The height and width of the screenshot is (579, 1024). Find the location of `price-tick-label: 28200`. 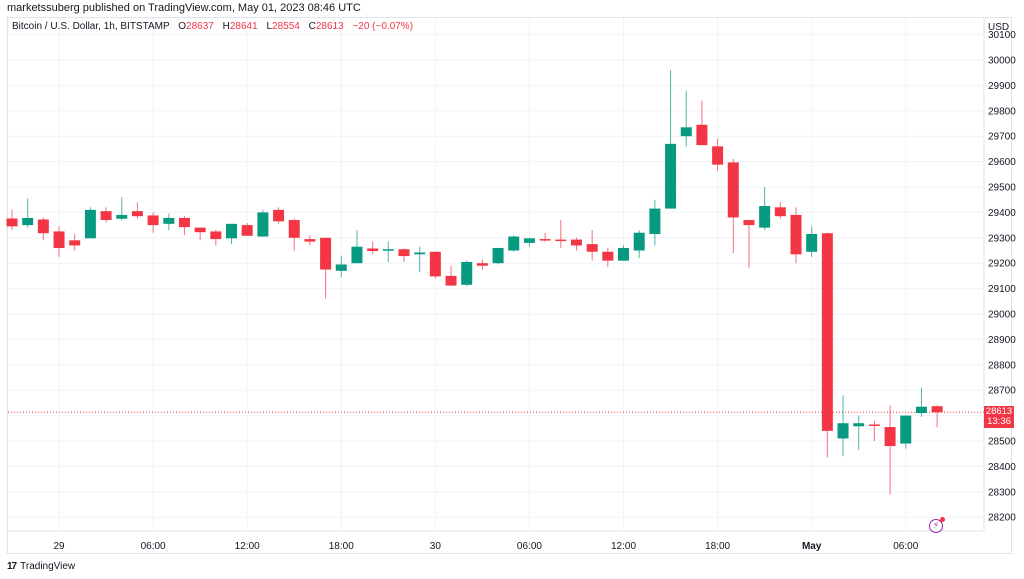

price-tick-label: 28200 is located at coordinates (1002, 518).